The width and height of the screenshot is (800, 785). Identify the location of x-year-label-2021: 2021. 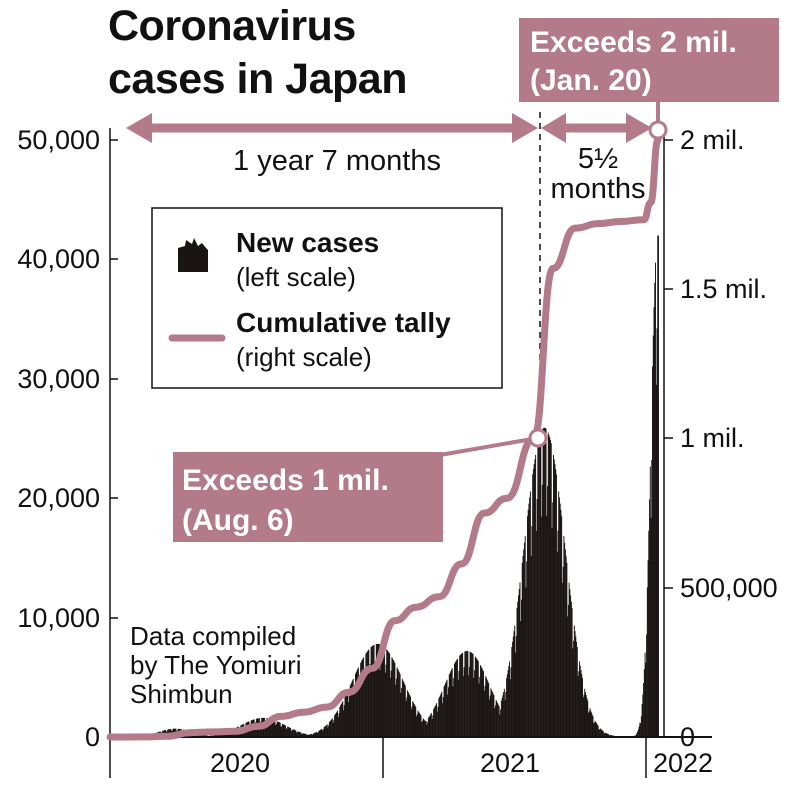
(510, 763).